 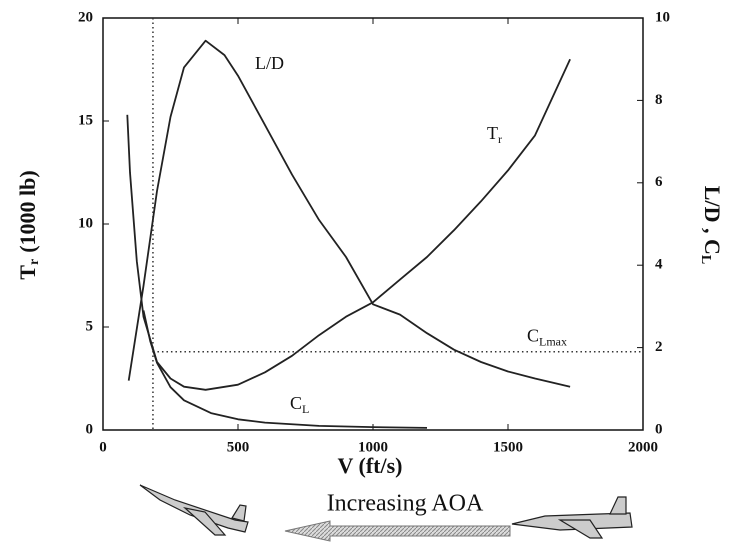 I want to click on y-tick-label: 10, so click(x=85, y=223).